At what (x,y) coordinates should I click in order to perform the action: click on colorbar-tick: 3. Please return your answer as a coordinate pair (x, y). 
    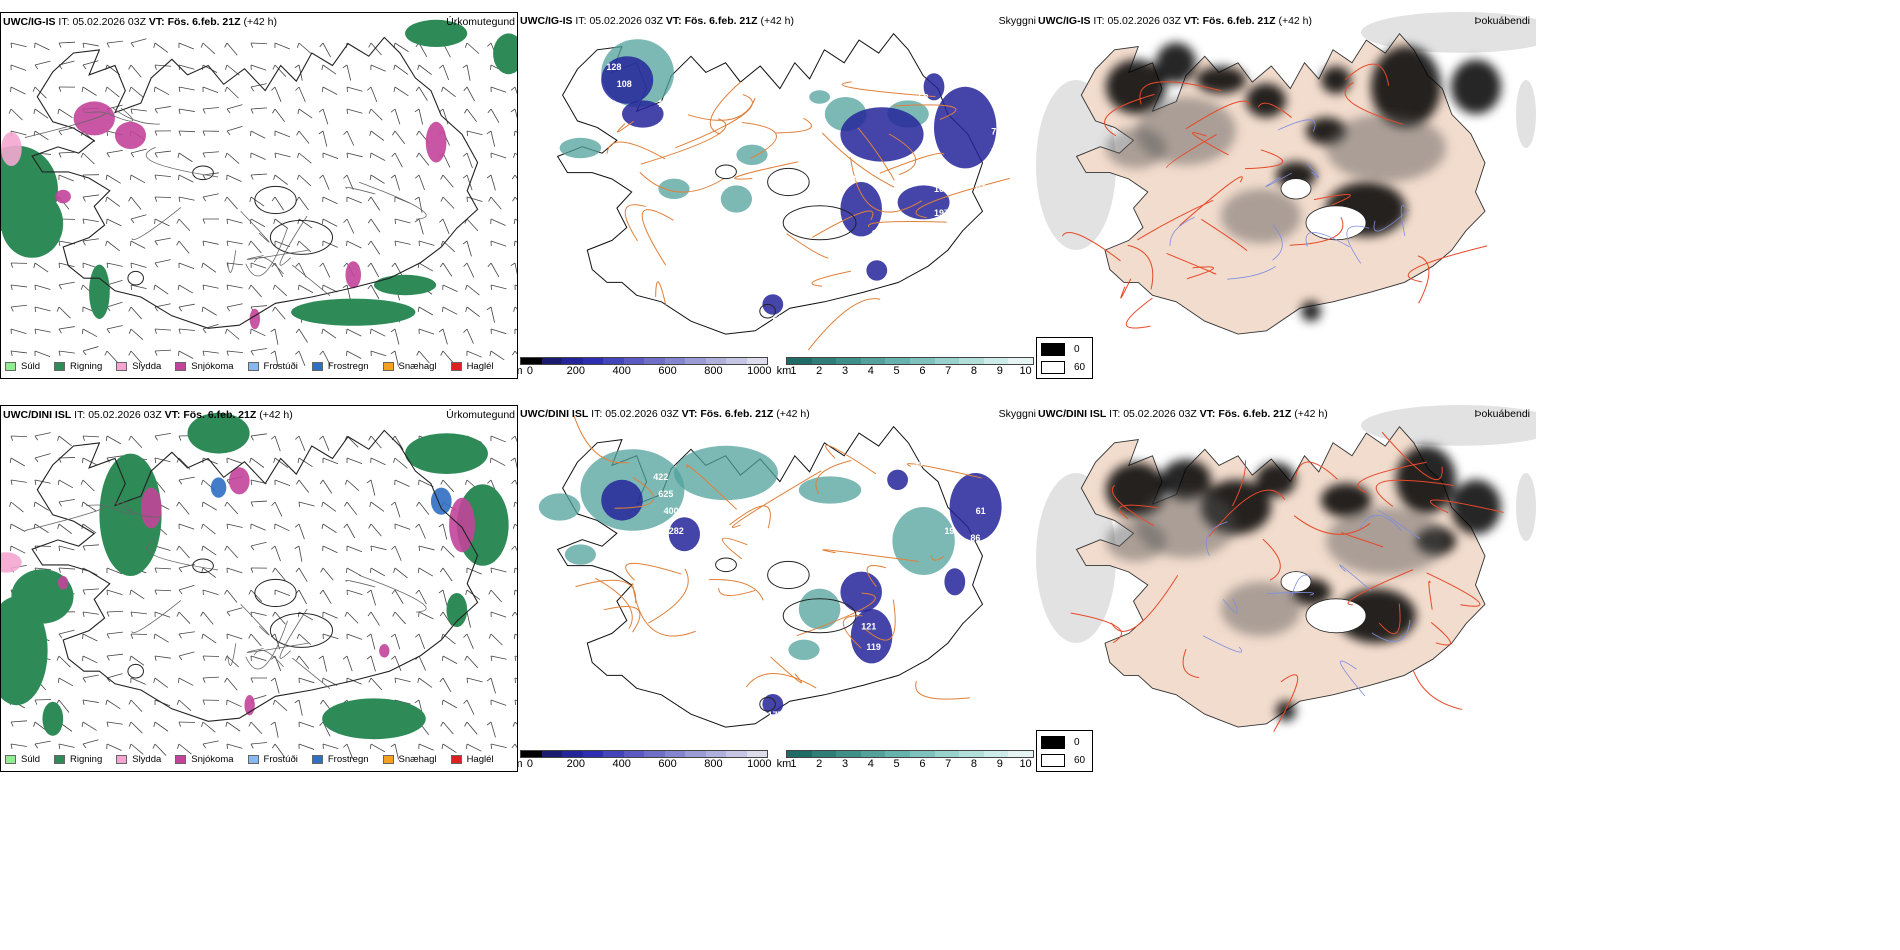
    Looking at the image, I should click on (845, 764).